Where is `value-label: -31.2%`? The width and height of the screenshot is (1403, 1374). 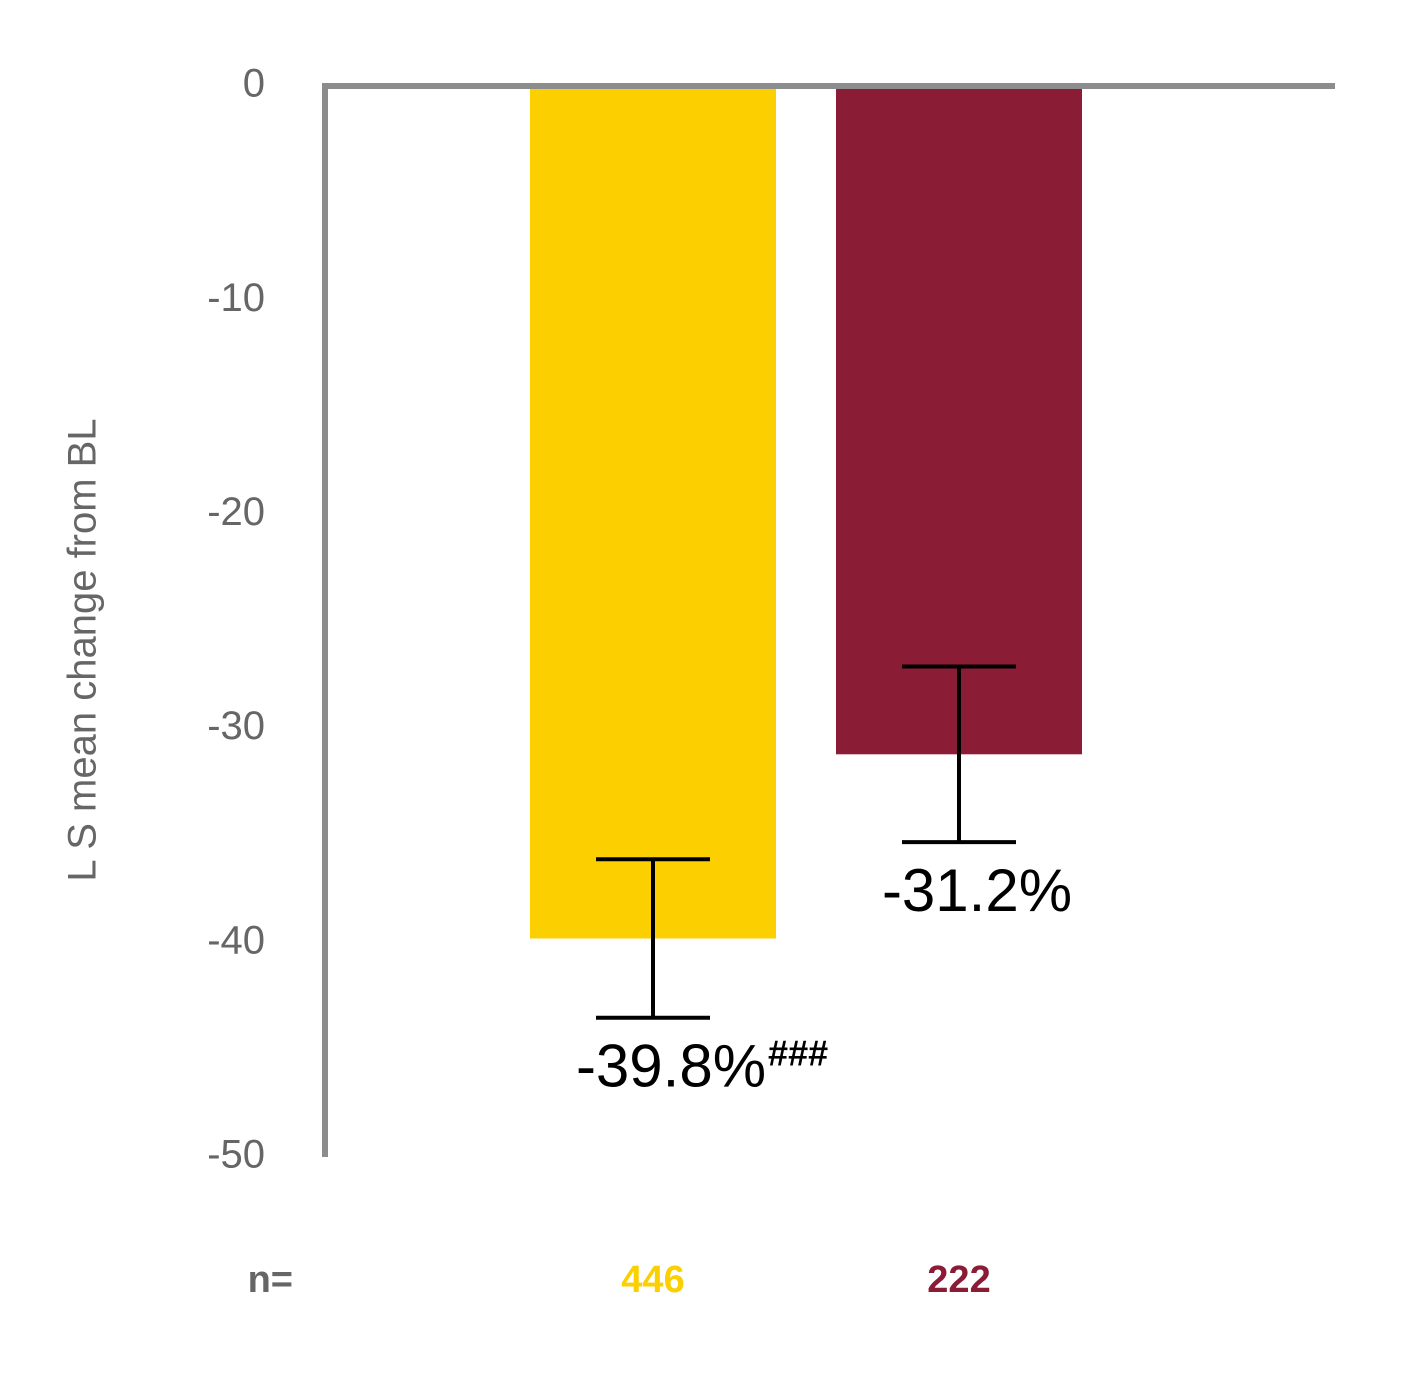
value-label: -31.2% is located at coordinates (977, 890).